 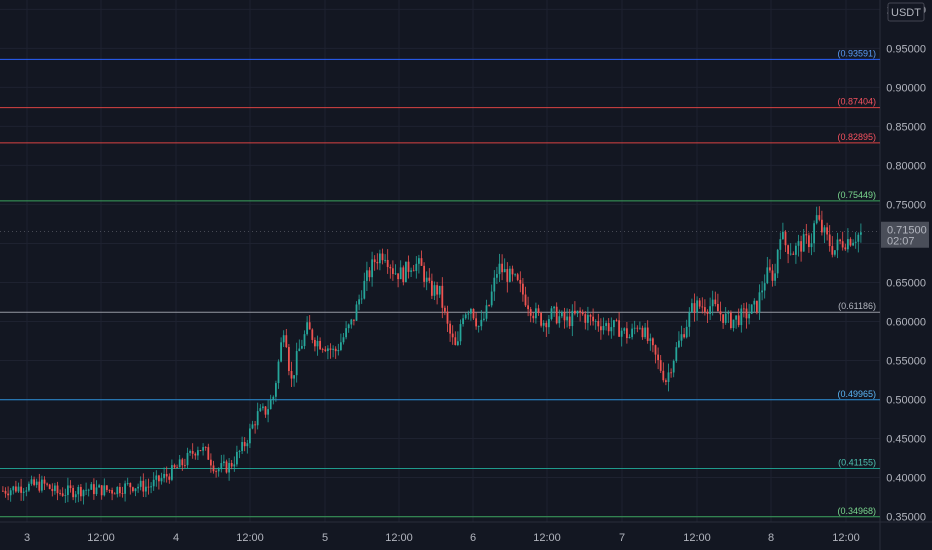 What do you see at coordinates (906, 322) in the screenshot?
I see `y-tick-label: 0.60000` at bounding box center [906, 322].